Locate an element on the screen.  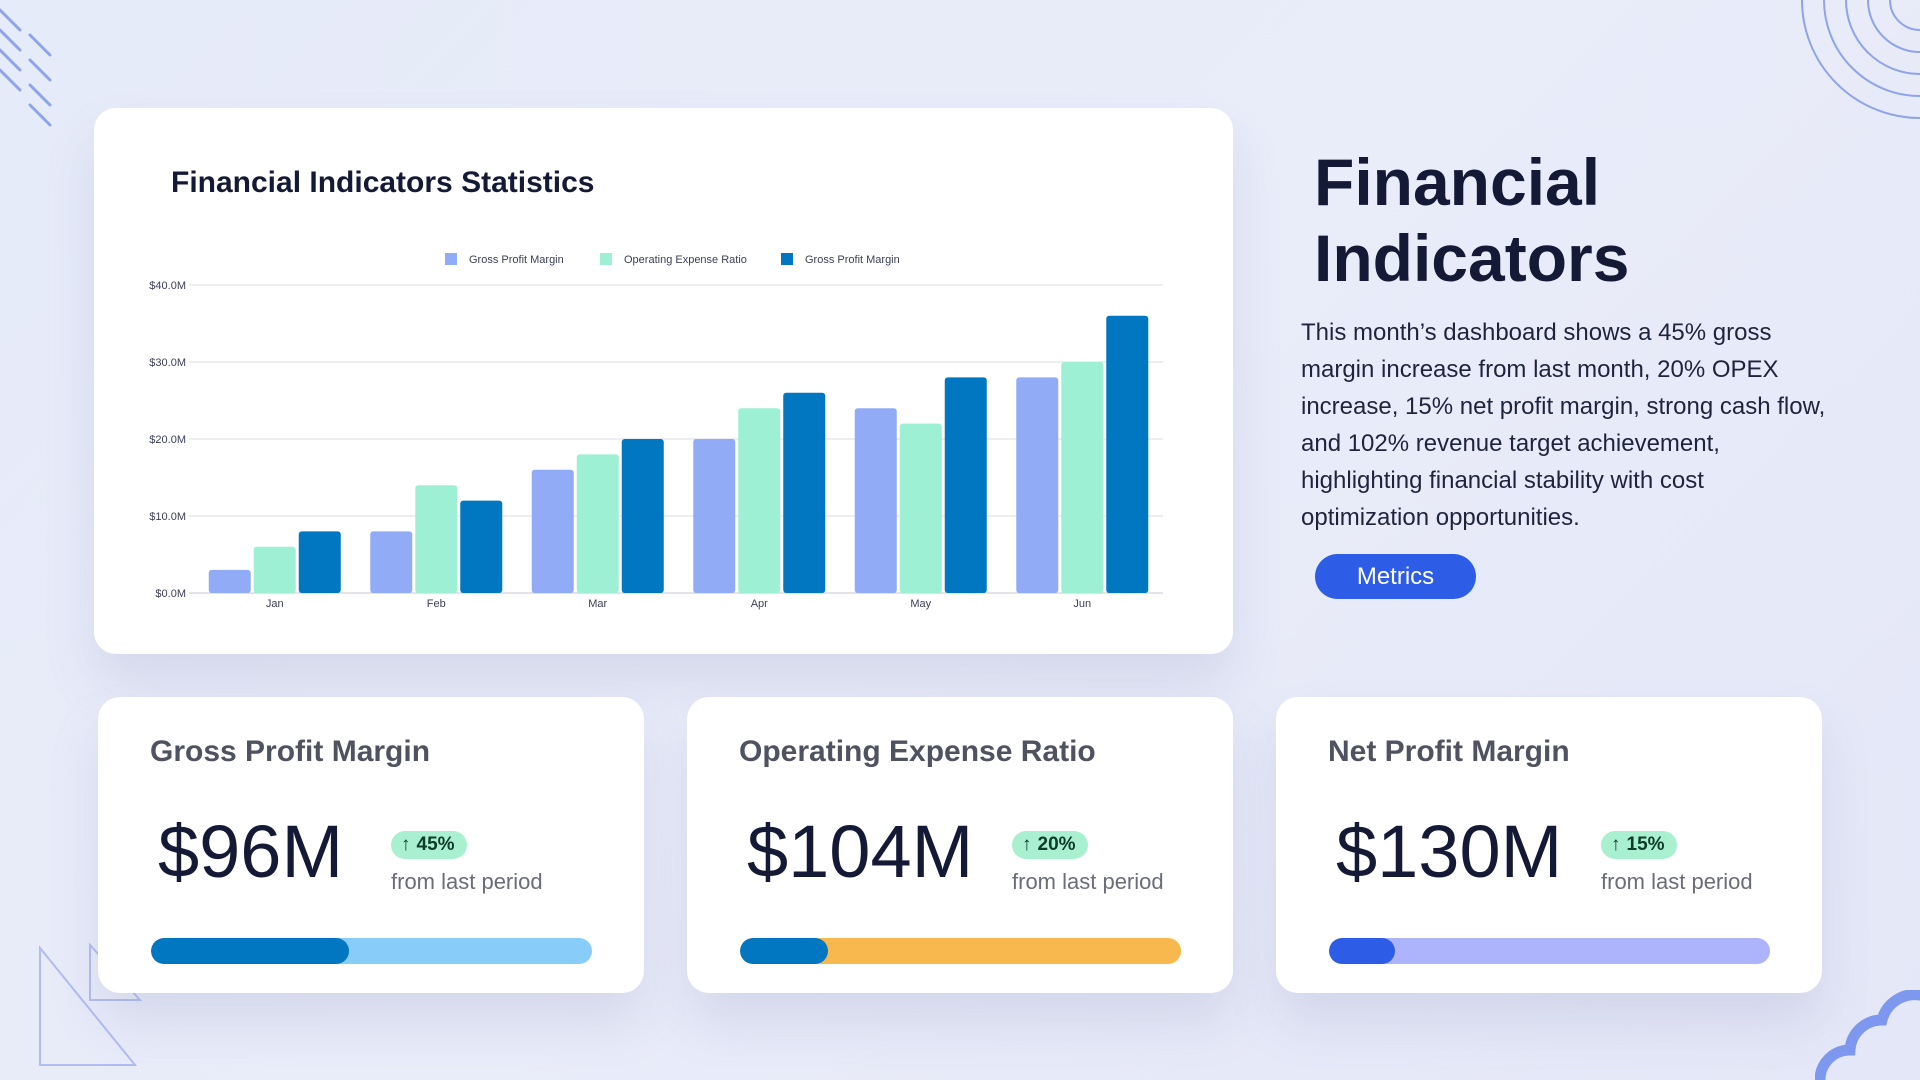
y-tick-label: $0.0M is located at coordinates (170, 594).